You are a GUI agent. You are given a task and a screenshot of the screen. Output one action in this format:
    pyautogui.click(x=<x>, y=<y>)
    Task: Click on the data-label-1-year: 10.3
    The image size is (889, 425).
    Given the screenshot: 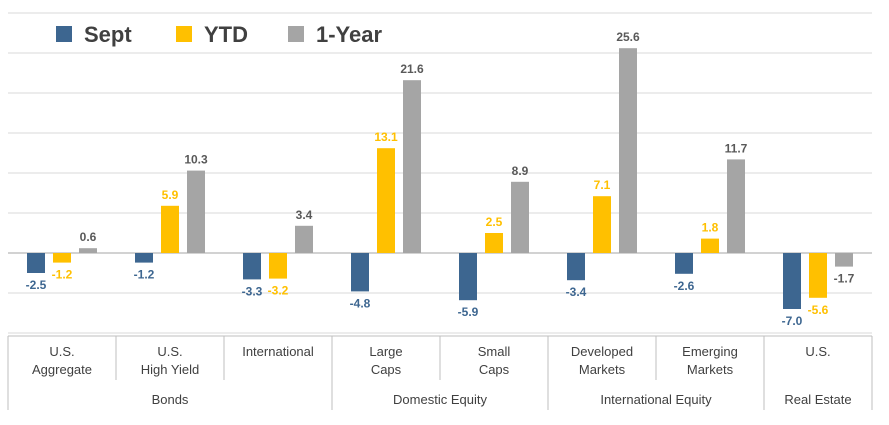 What is the action you would take?
    pyautogui.click(x=196, y=160)
    